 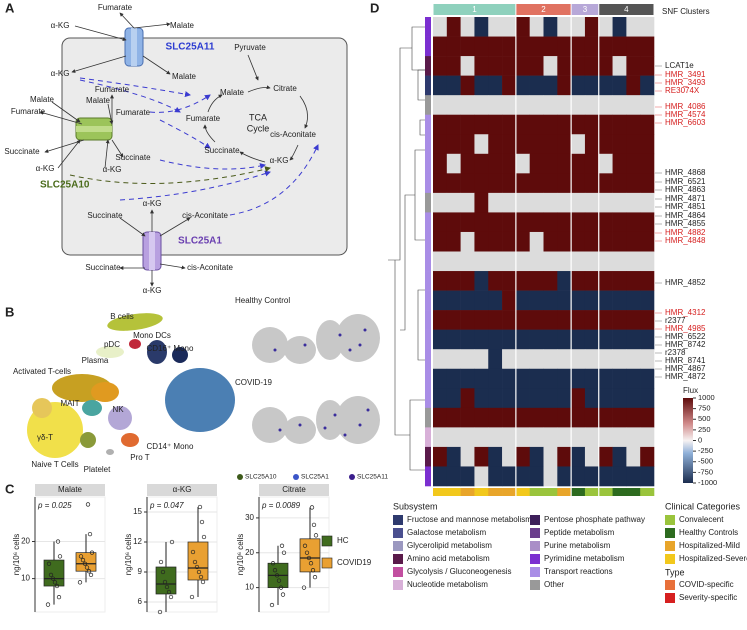 I want to click on y-axis-label: ng/10⁶ cells, so click(x=16, y=555).